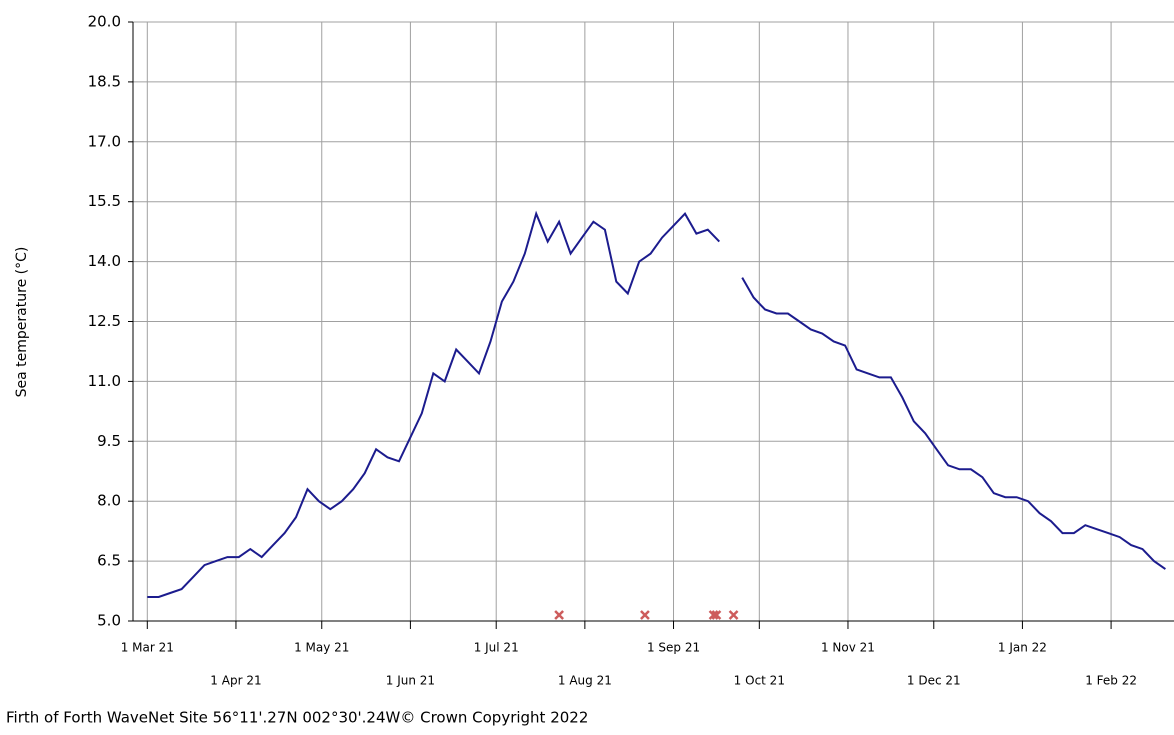 The height and width of the screenshot is (735, 1174). I want to click on y-tick-label: 5.0, so click(109, 621).